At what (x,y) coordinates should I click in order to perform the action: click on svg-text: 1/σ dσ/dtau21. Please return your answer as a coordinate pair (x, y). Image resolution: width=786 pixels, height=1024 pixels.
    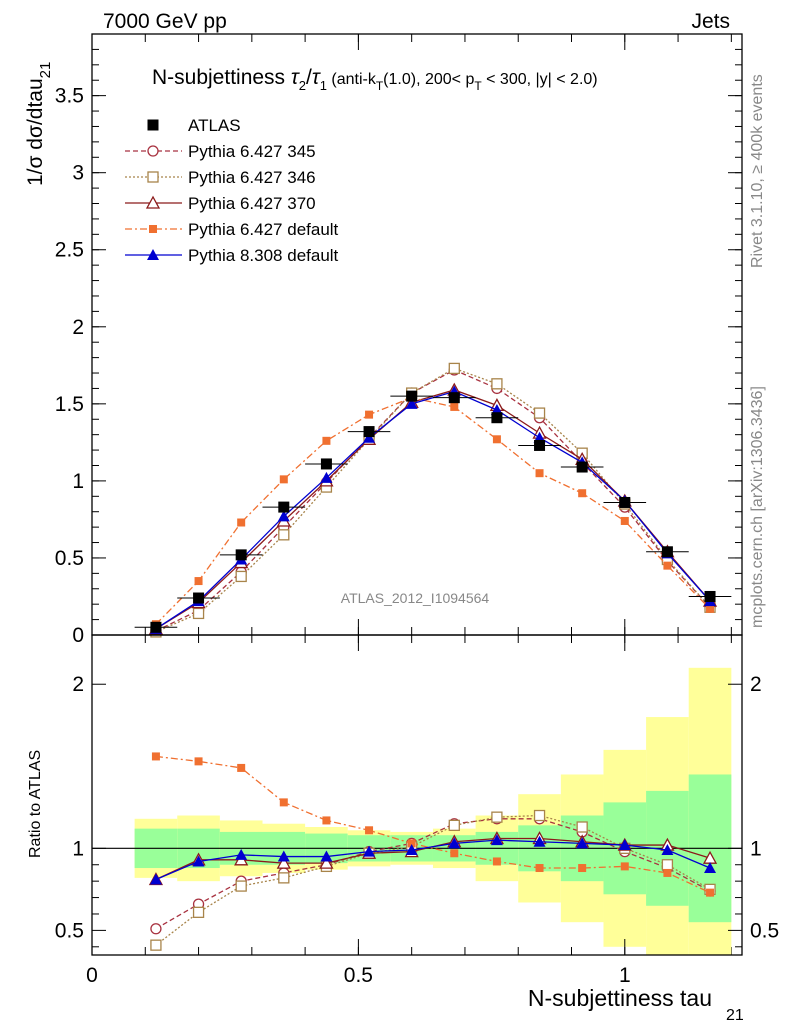
    Looking at the image, I should click on (39, 124).